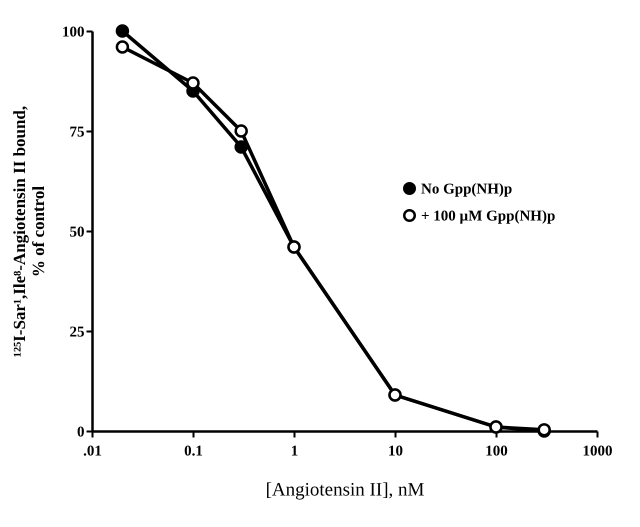 The image size is (640, 527). What do you see at coordinates (345, 490) in the screenshot?
I see `x-axis-title: [Angiotensin II], nM` at bounding box center [345, 490].